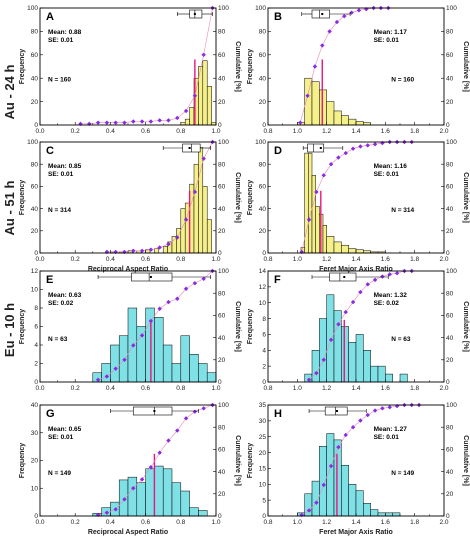  What do you see at coordinates (356, 66) in the screenshot?
I see `plot-frame` at bounding box center [356, 66].